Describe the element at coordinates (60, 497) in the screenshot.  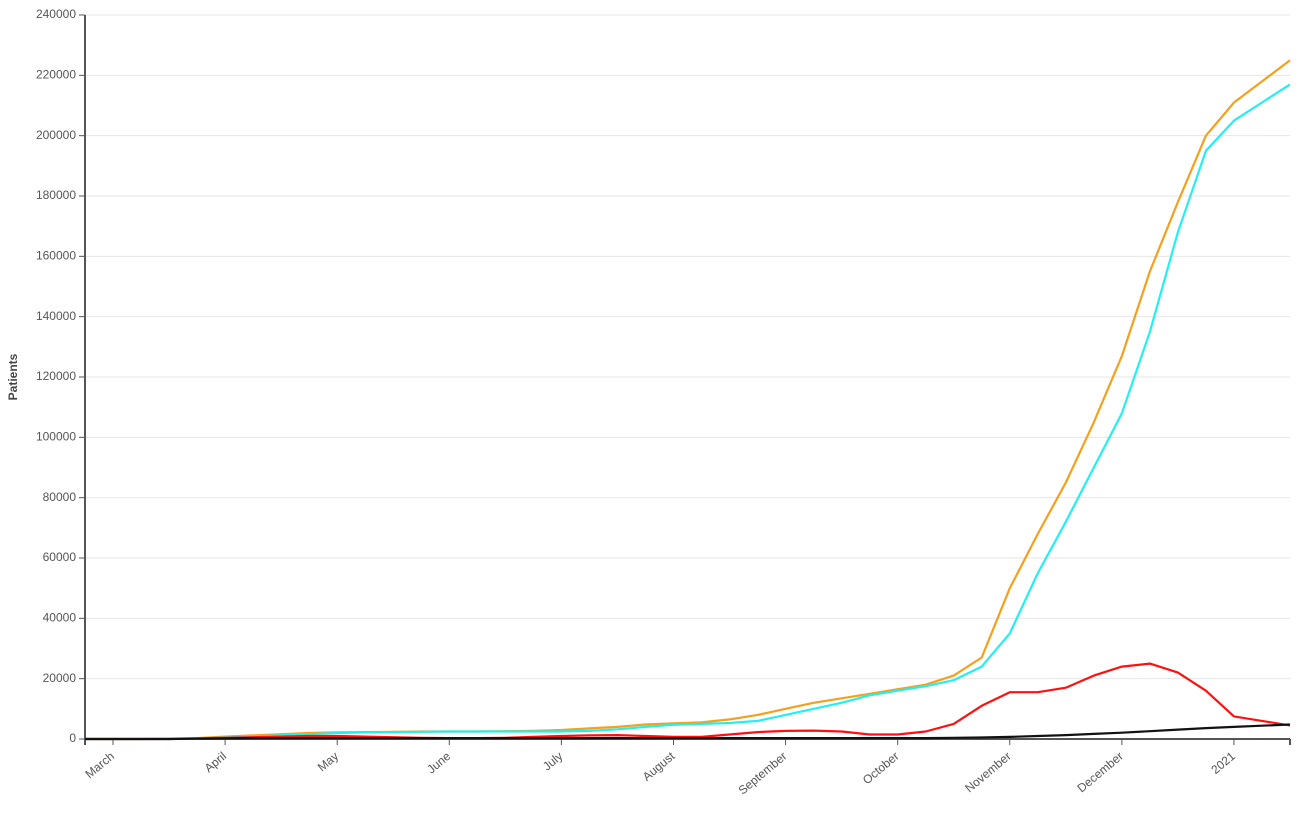
I see `y-tick-label: 80000` at that location.